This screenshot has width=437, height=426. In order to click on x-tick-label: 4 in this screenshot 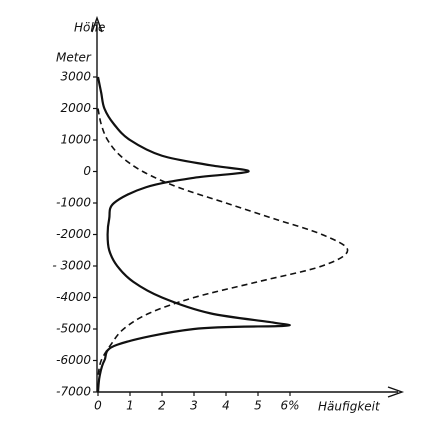, I will do `click(226, 406)`.